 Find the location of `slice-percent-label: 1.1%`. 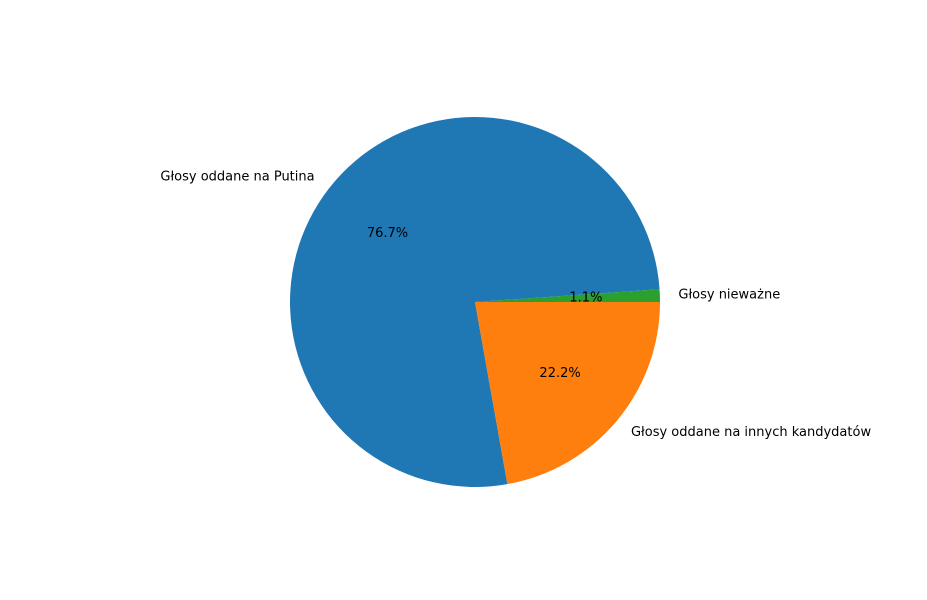

slice-percent-label: 1.1% is located at coordinates (585, 298).